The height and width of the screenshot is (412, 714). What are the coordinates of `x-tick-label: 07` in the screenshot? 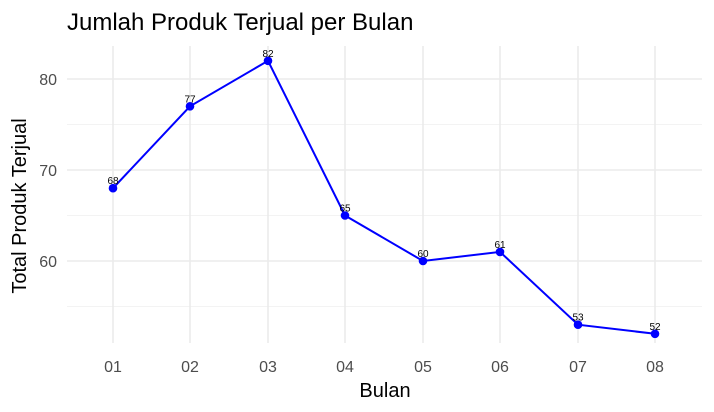 It's located at (578, 367).